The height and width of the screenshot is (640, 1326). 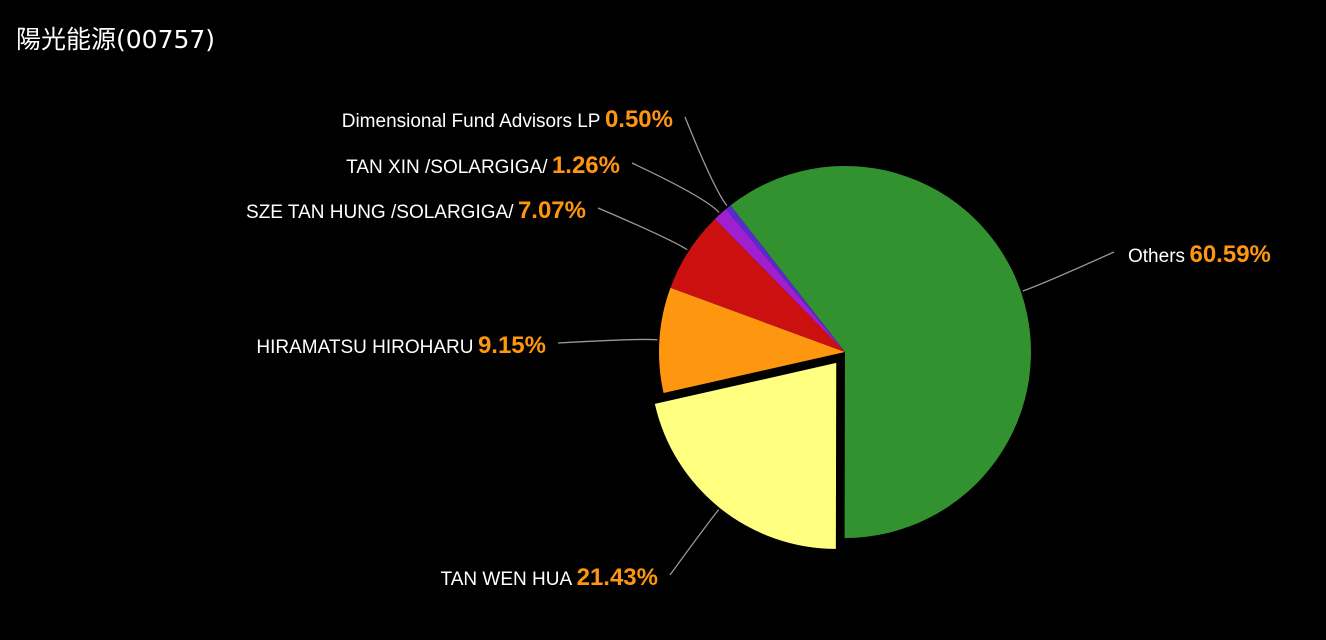 I want to click on data-label: SZE TAN HUNG /SOLARGIGA/ 7.07%, so click(x=416, y=210).